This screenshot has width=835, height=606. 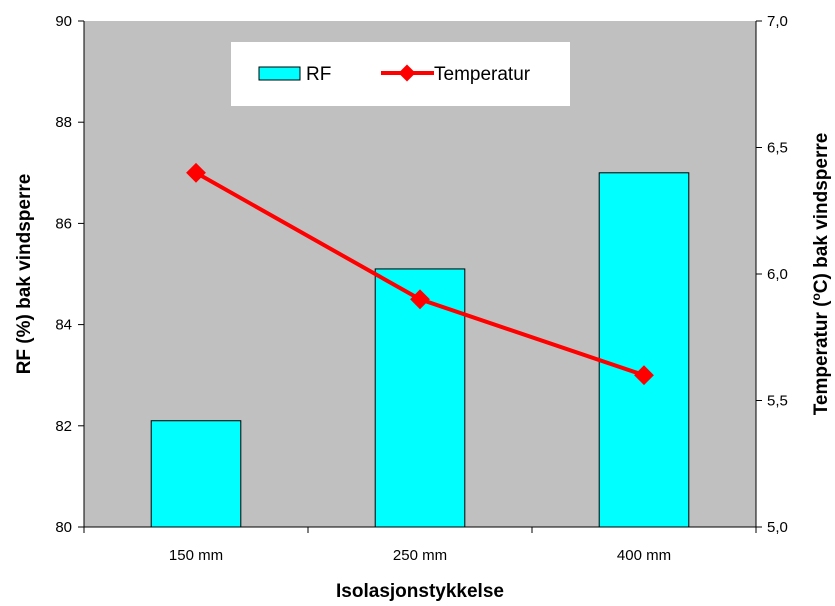 I want to click on y2-tick-label-2: 6,0, so click(x=777, y=274).